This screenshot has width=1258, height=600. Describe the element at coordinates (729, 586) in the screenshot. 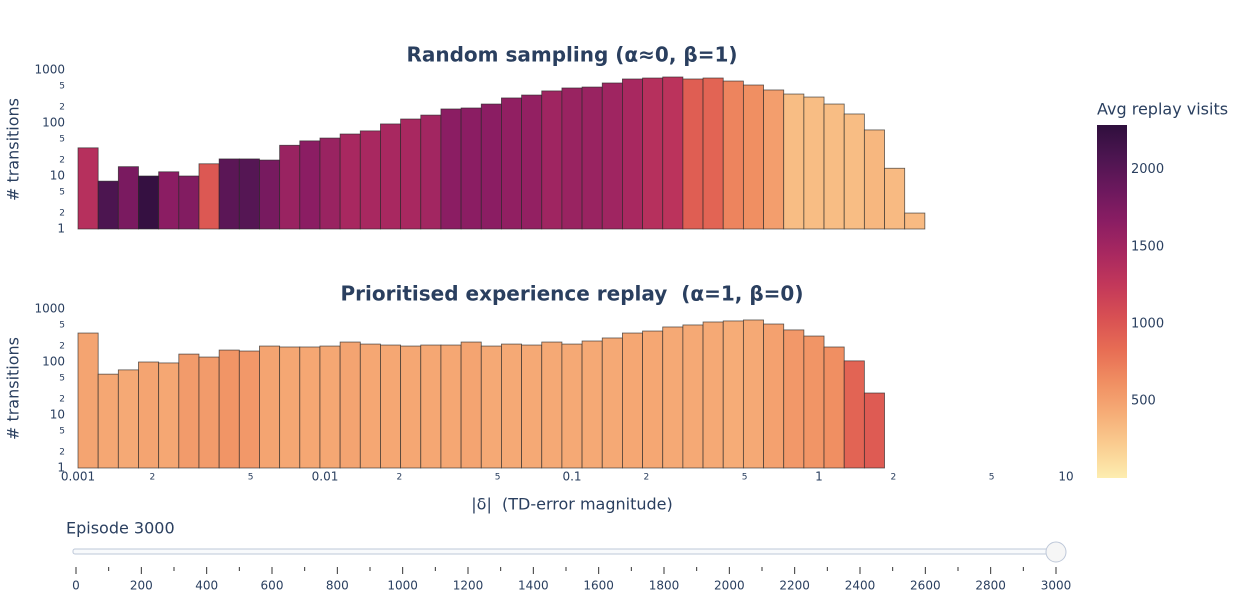

I see `slider-tick-label: 2000` at that location.